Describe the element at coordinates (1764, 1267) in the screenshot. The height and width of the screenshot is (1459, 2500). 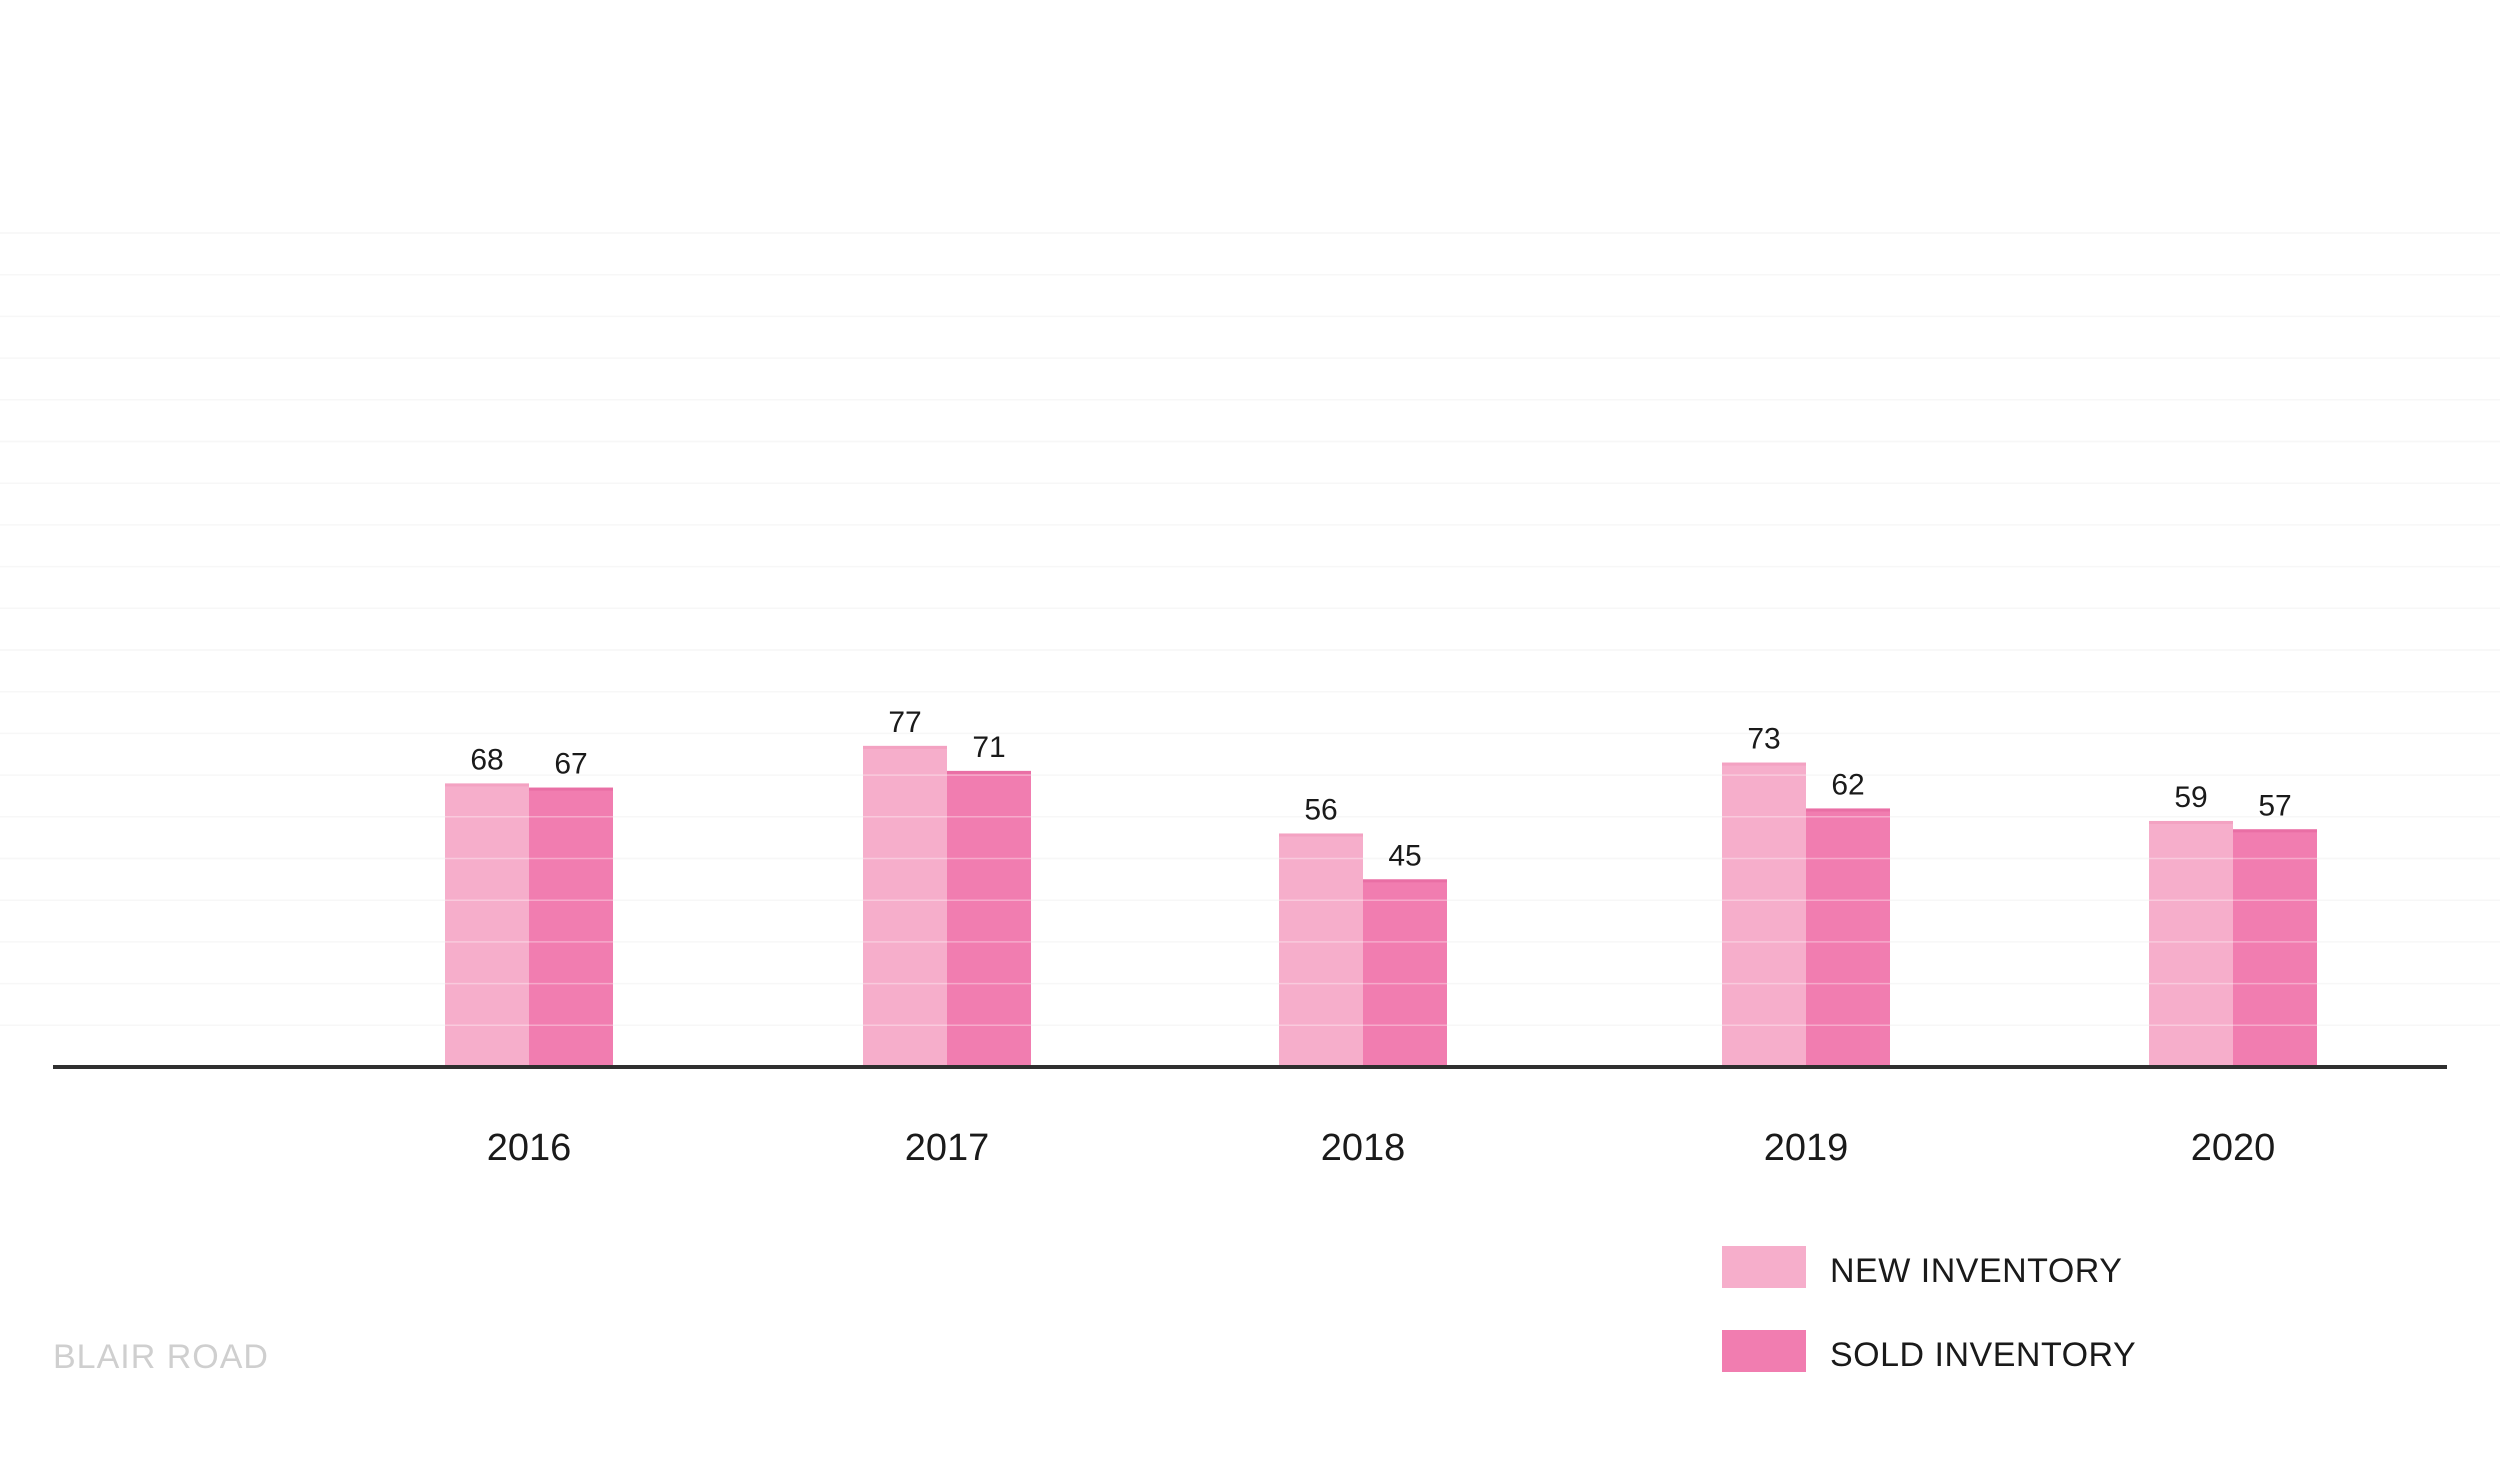
I see `legend-swatch-new-inventory` at that location.